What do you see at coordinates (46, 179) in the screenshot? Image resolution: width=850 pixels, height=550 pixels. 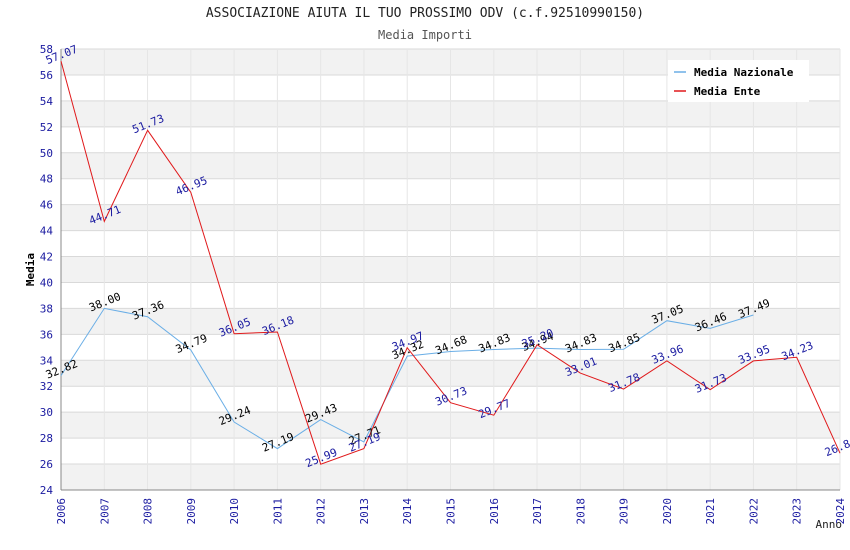 I see `y-tick-label: 48` at bounding box center [46, 179].